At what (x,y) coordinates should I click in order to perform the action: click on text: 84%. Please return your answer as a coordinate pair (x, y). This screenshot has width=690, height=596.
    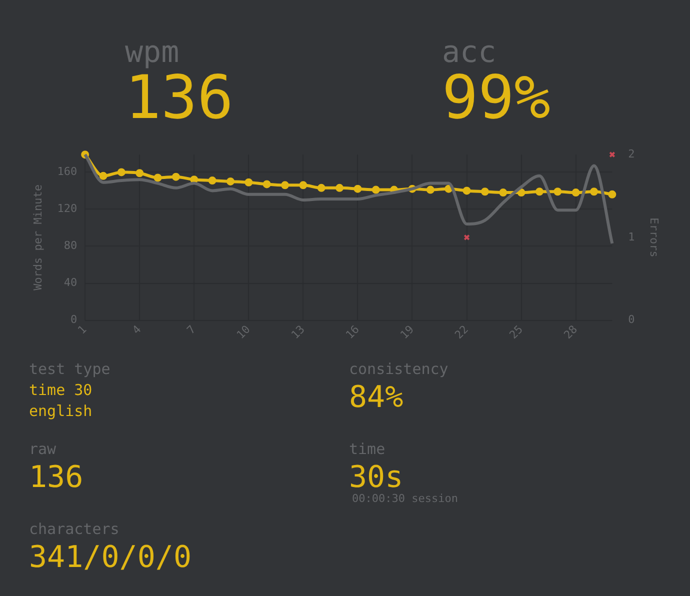
    Looking at the image, I should click on (376, 397).